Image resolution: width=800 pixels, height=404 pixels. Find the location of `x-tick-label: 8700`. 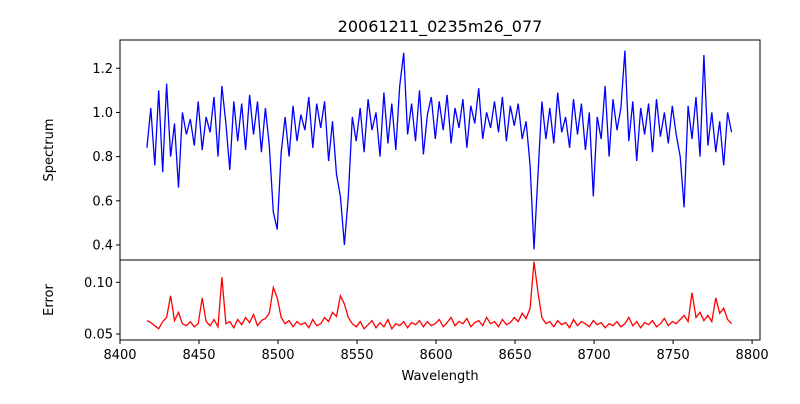

x-tick-label: 8700 is located at coordinates (594, 355).